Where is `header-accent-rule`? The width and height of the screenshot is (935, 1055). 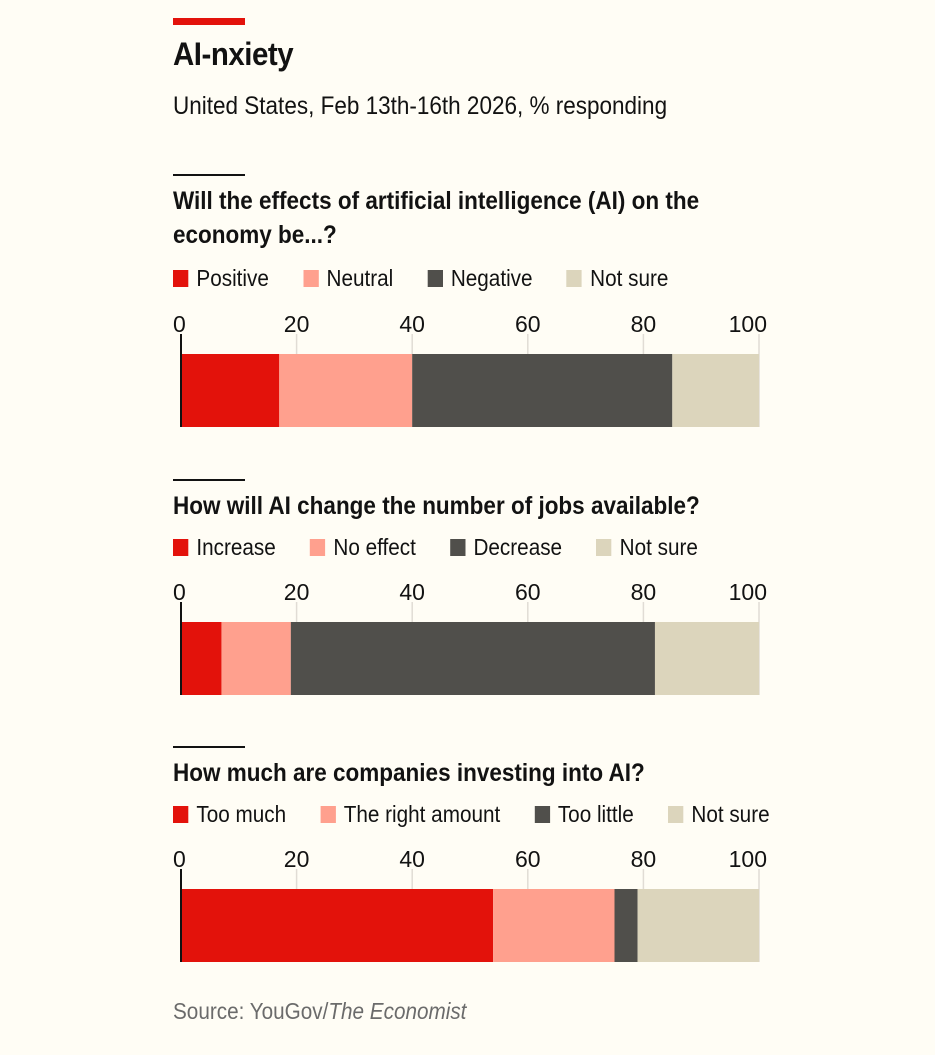 header-accent-rule is located at coordinates (209, 21).